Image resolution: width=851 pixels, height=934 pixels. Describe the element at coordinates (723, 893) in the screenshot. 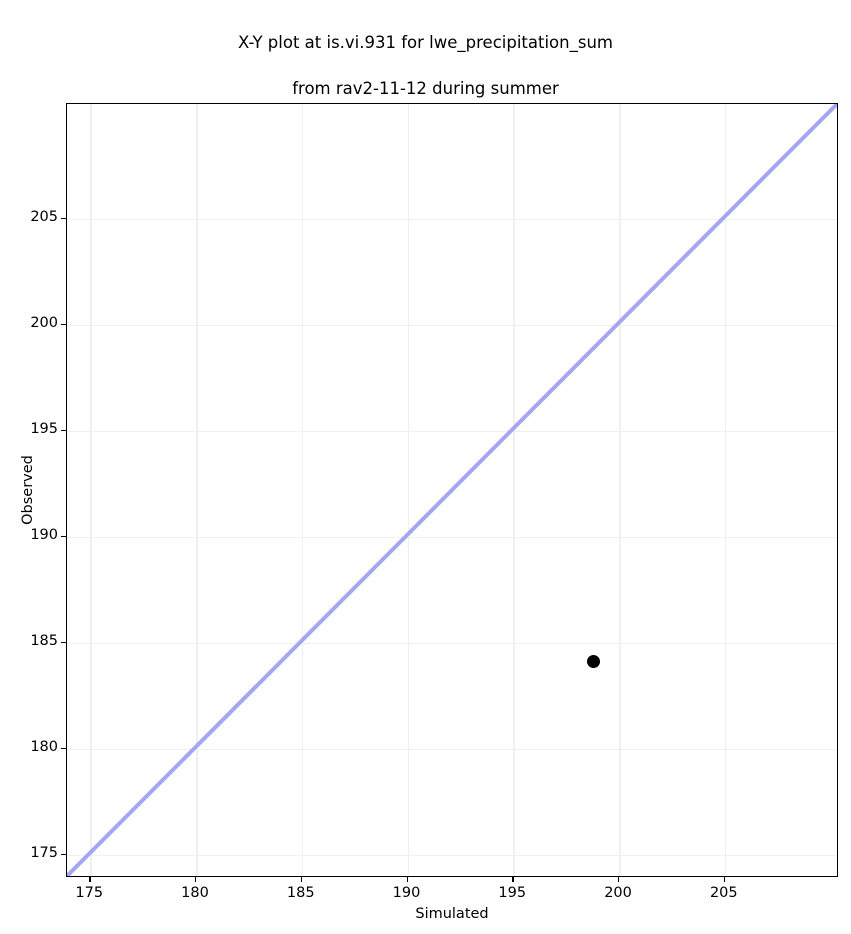

I see `x-axis-tick-label: 205` at that location.